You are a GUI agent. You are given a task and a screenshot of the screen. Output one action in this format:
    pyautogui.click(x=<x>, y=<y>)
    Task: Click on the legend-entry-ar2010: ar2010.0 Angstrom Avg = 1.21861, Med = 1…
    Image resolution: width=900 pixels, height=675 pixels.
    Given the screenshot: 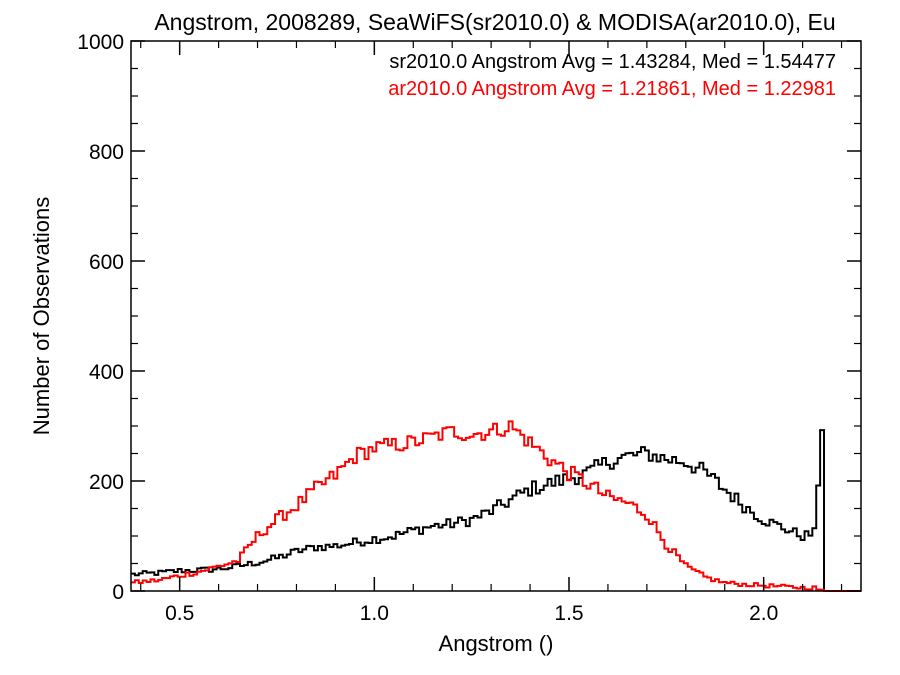 What is the action you would take?
    pyautogui.click(x=612, y=89)
    